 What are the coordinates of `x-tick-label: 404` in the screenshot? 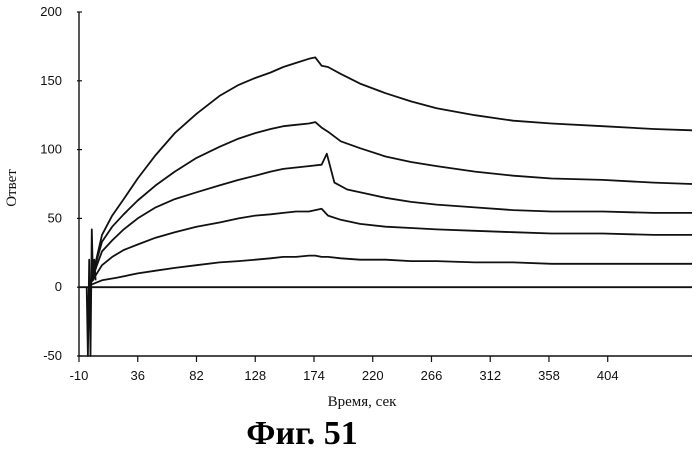 It's located at (608, 375).